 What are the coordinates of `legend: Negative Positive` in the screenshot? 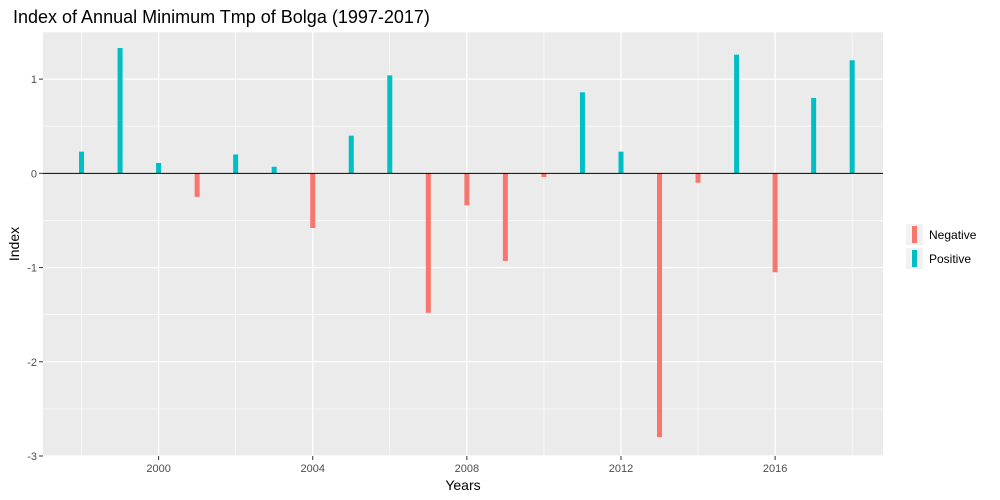 It's located at (941, 246).